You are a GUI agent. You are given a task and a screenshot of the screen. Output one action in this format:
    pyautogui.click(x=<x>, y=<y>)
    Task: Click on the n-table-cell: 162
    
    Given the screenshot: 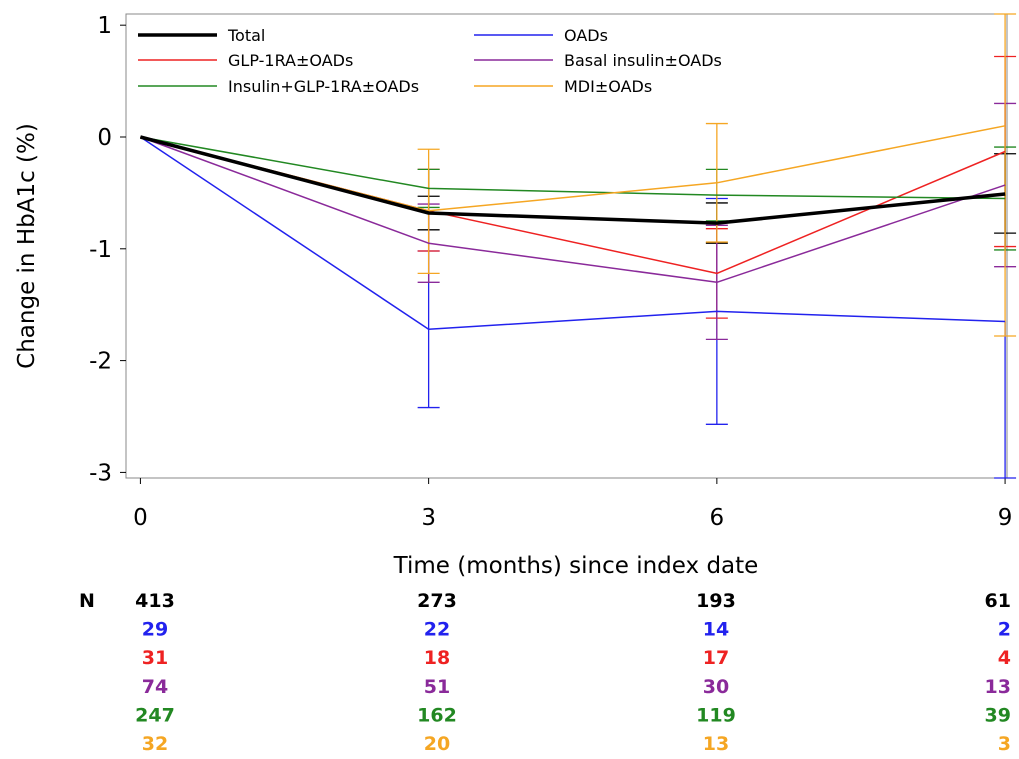 What is the action you would take?
    pyautogui.click(x=437, y=715)
    